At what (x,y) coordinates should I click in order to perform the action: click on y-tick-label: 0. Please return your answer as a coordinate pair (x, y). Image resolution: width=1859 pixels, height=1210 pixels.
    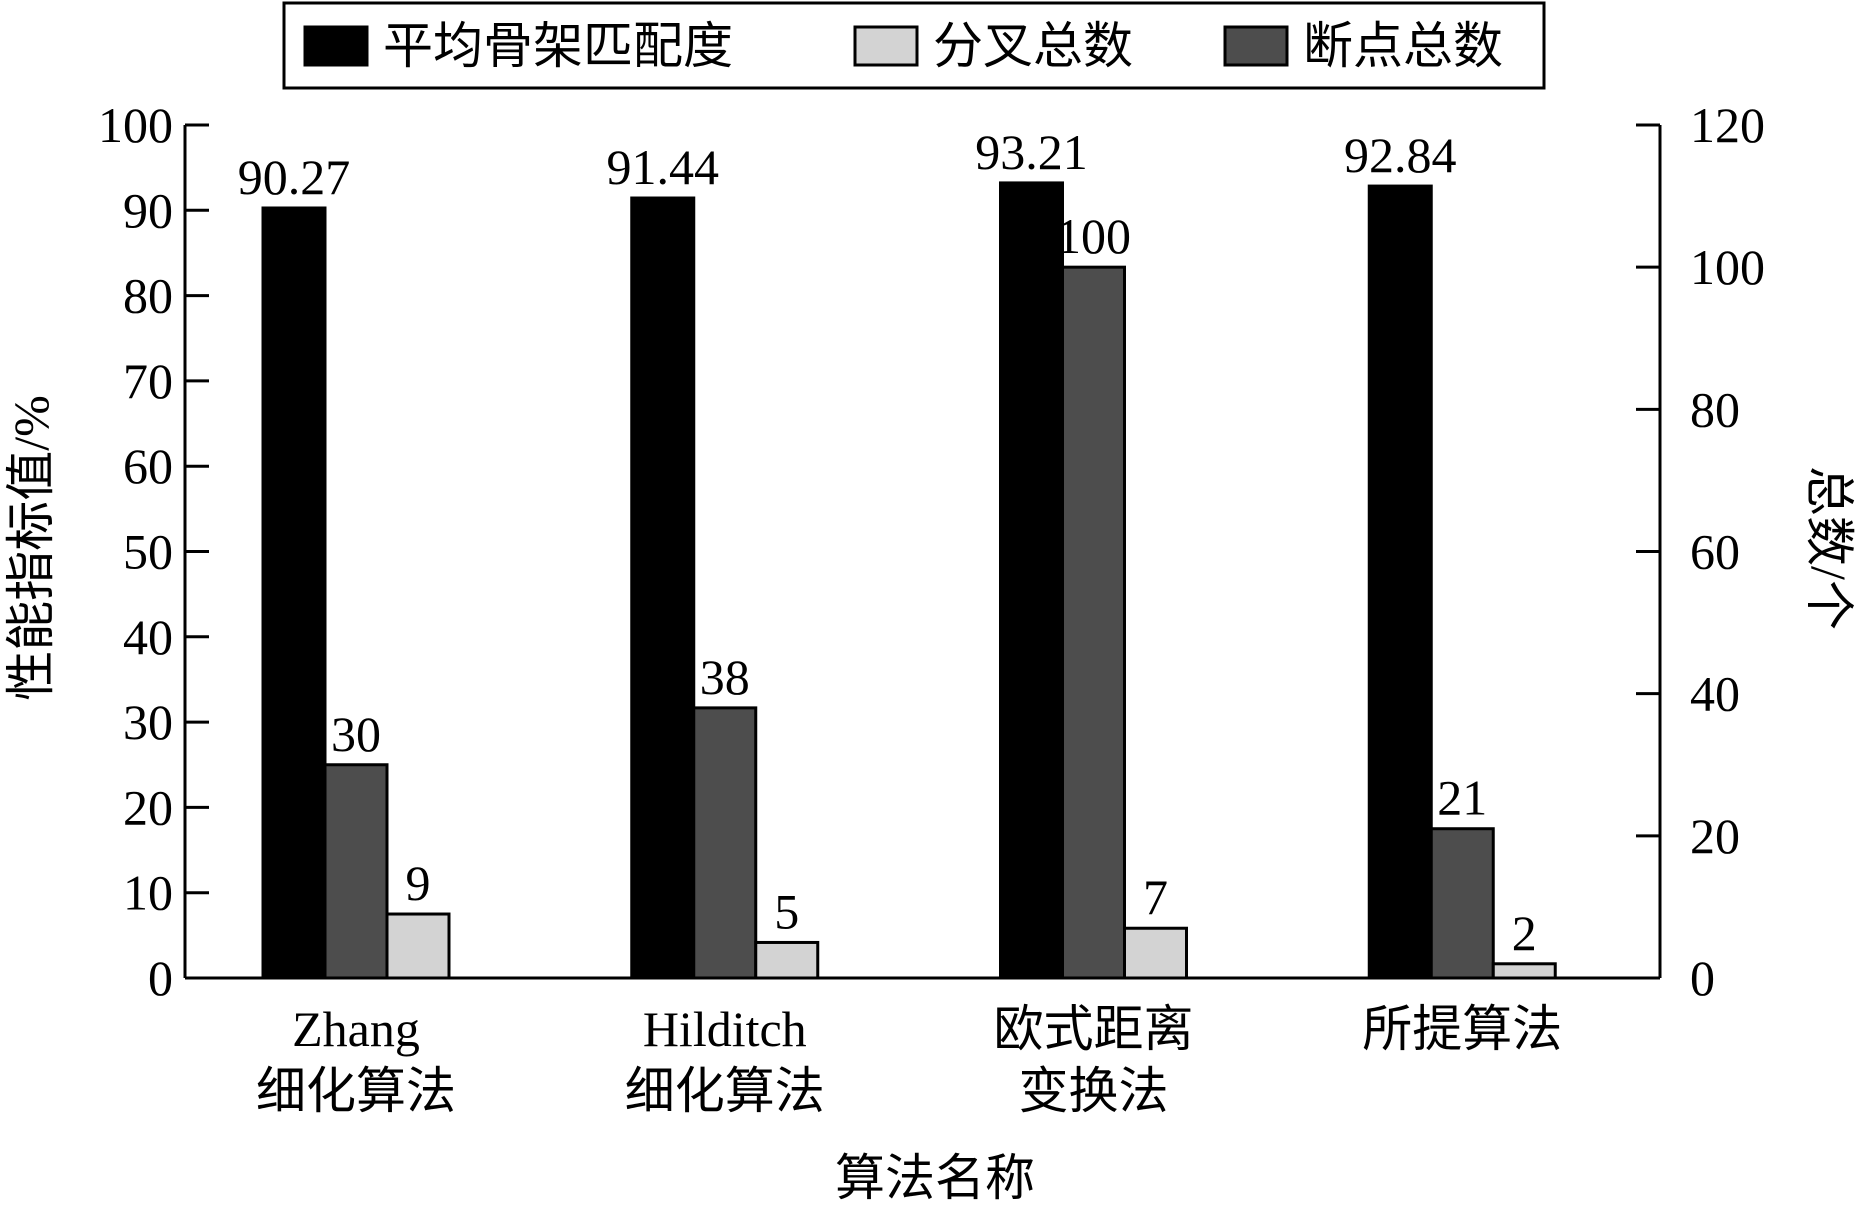
    Looking at the image, I should click on (160, 978).